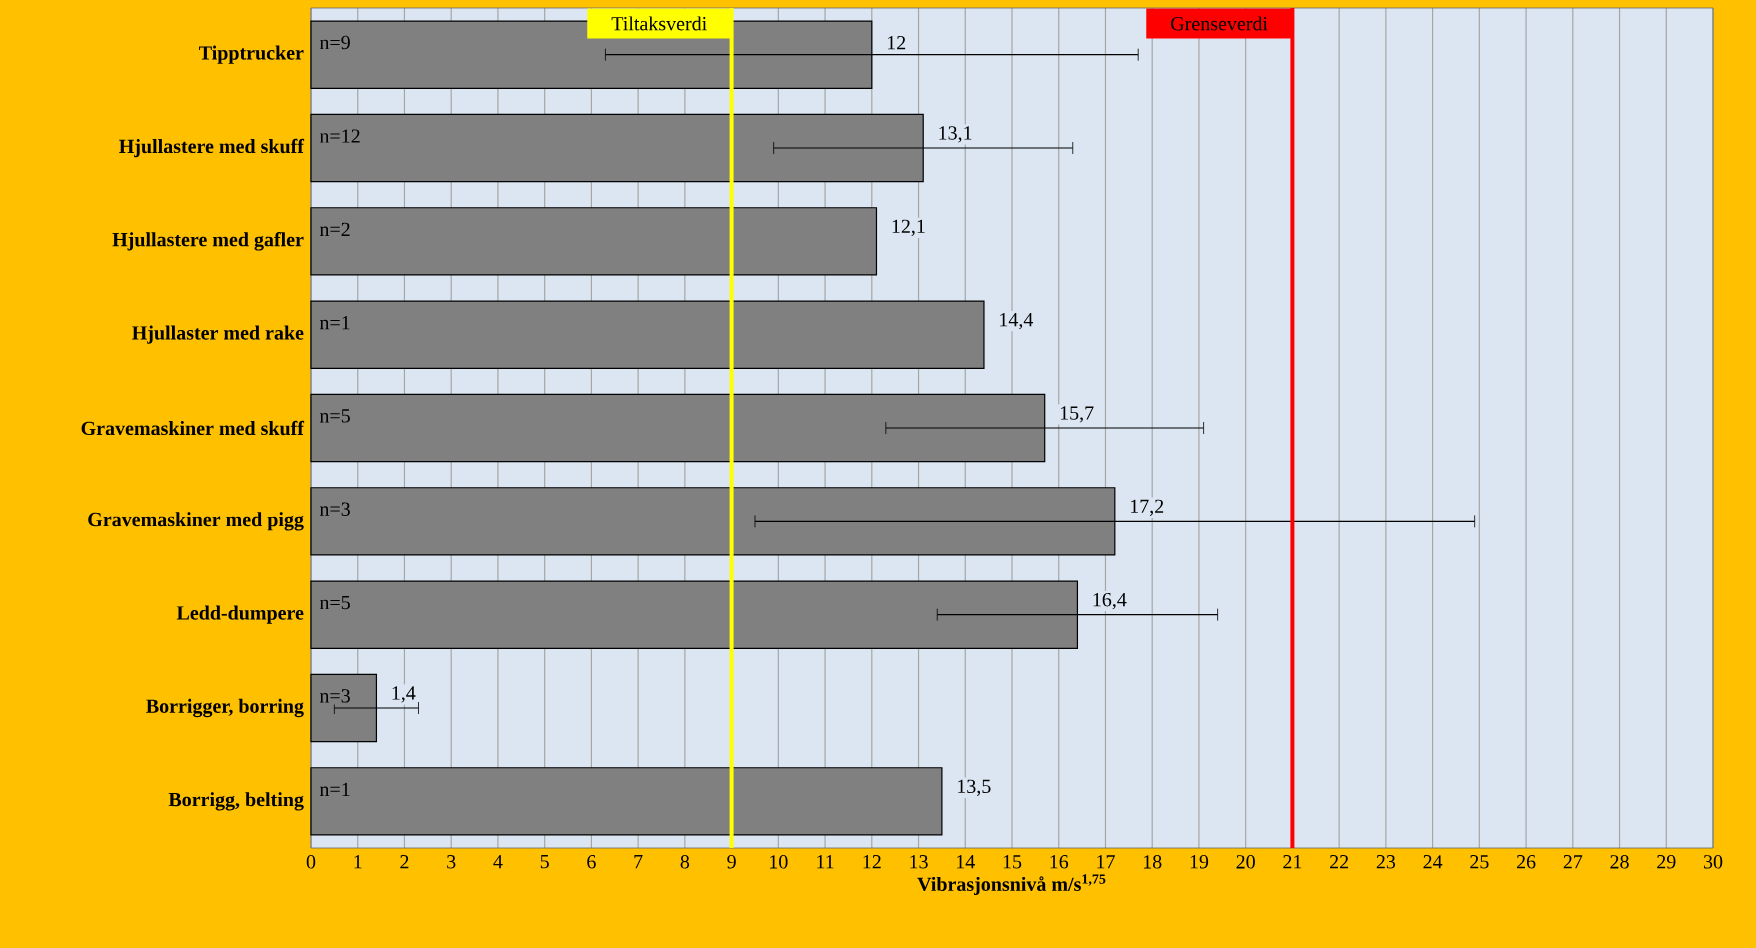  Describe the element at coordinates (1106, 862) in the screenshot. I see `x-tick-label: 17` at that location.